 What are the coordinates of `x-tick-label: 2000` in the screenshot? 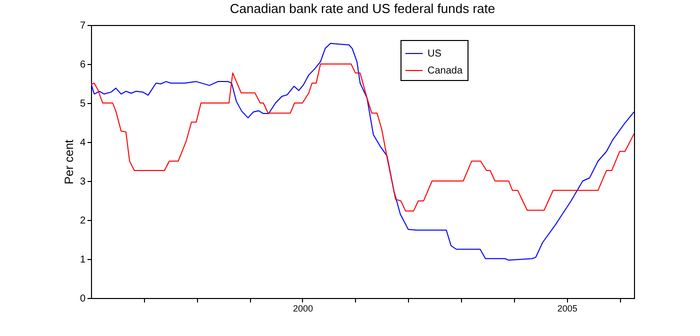 It's located at (303, 309).